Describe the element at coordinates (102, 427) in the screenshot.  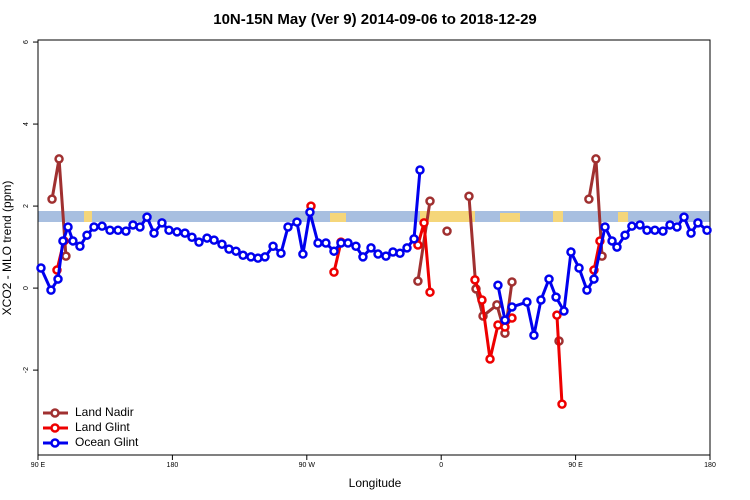
I see `legend-label: Land Glint` at that location.